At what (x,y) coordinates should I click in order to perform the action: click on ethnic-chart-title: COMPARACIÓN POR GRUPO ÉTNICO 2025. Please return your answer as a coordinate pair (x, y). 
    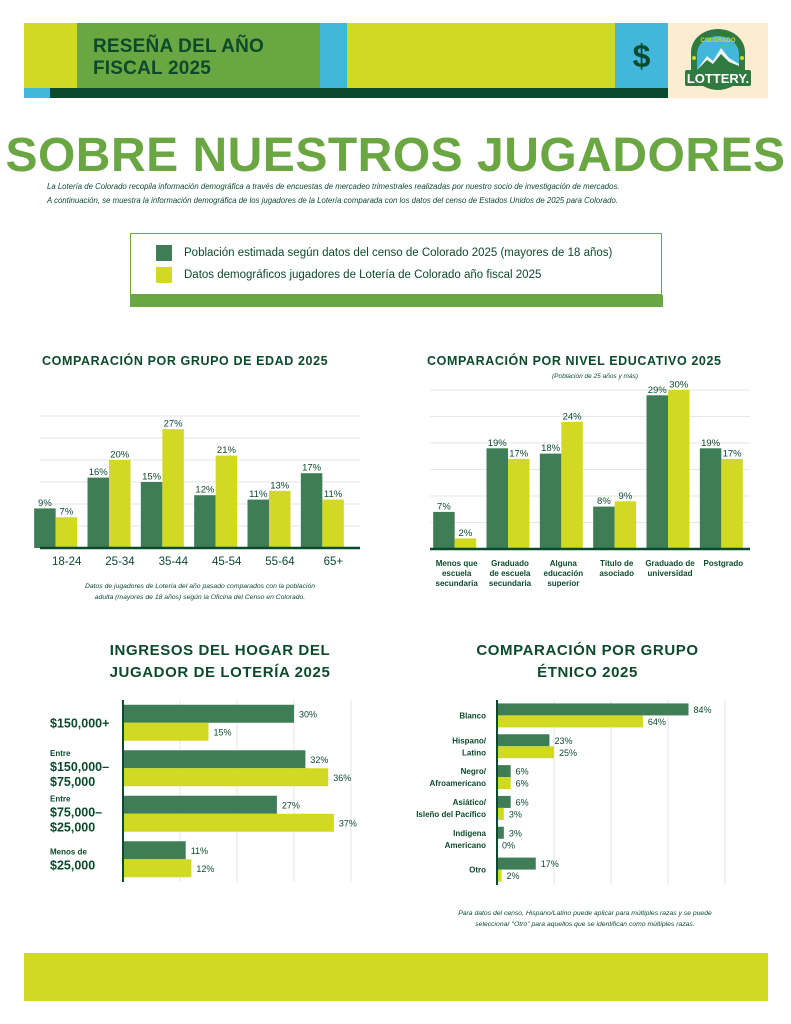
    Looking at the image, I should click on (587, 662).